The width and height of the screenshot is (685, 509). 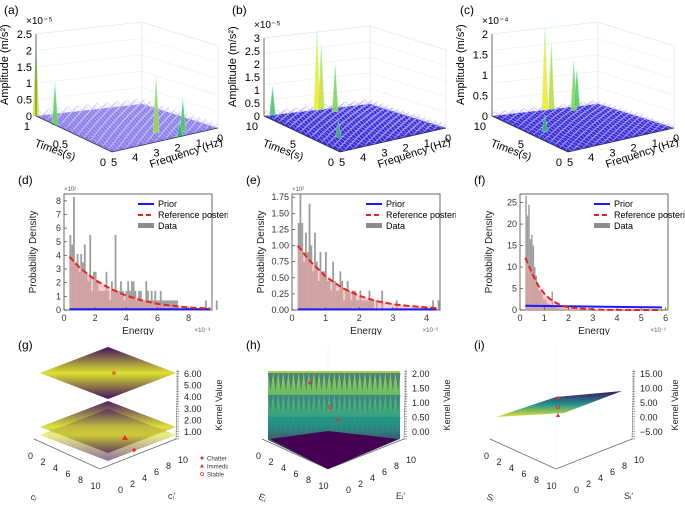 I want to click on freq-axis-line, so click(x=393, y=140).